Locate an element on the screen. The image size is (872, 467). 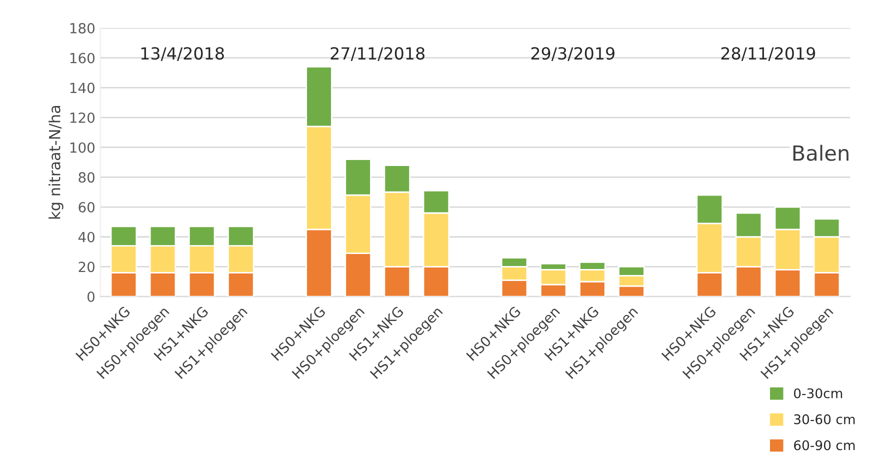
legend-label: 30-60 cm is located at coordinates (824, 419).